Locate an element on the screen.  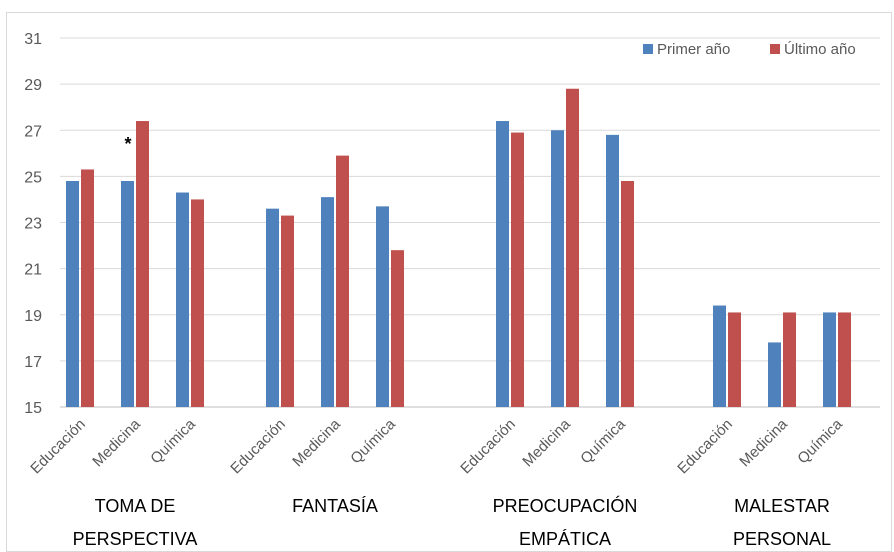
y-tick-label: 27 is located at coordinates (33, 131).